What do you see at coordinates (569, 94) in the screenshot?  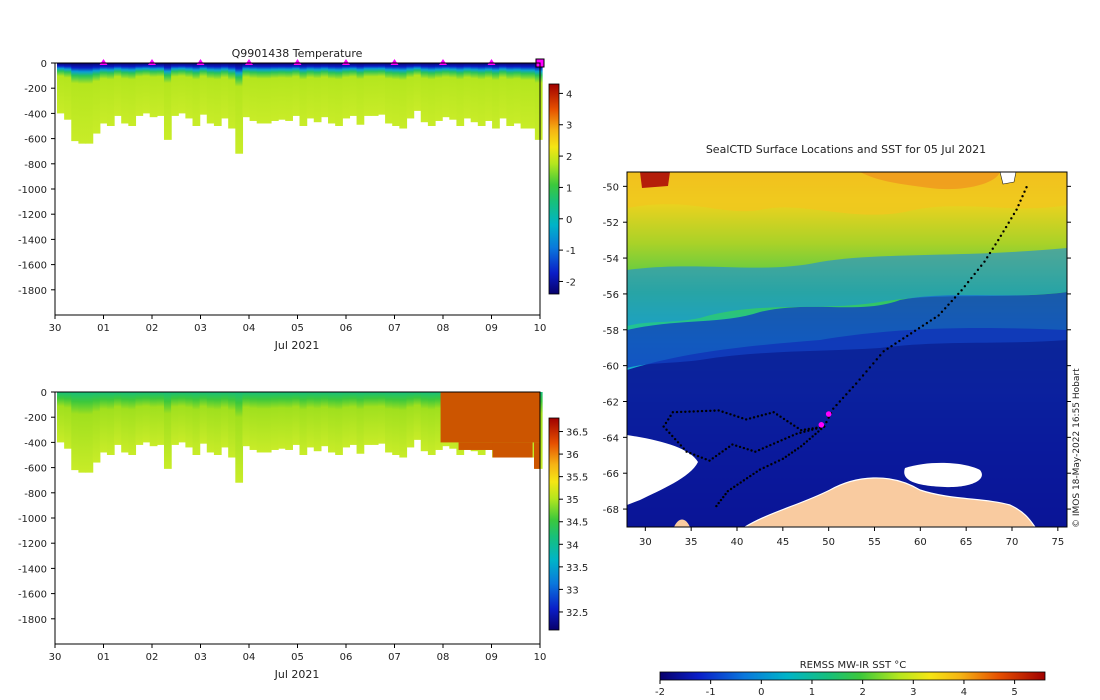 I see `colorbar-tick-label: 4` at bounding box center [569, 94].